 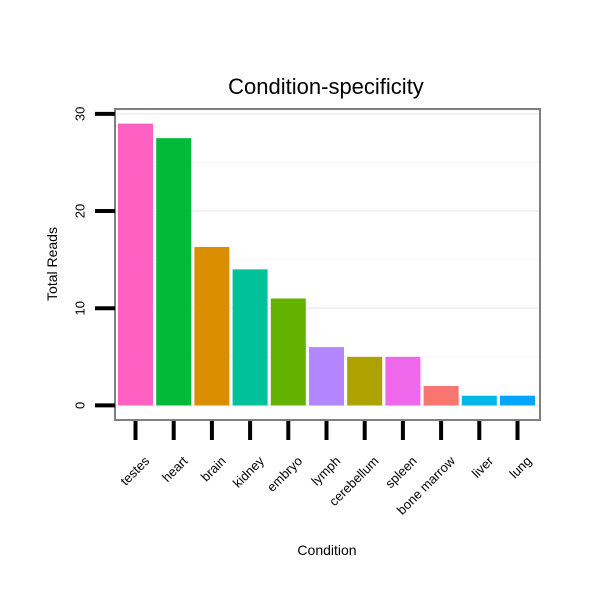 I want to click on x-tick-label: brain, so click(x=213, y=468).